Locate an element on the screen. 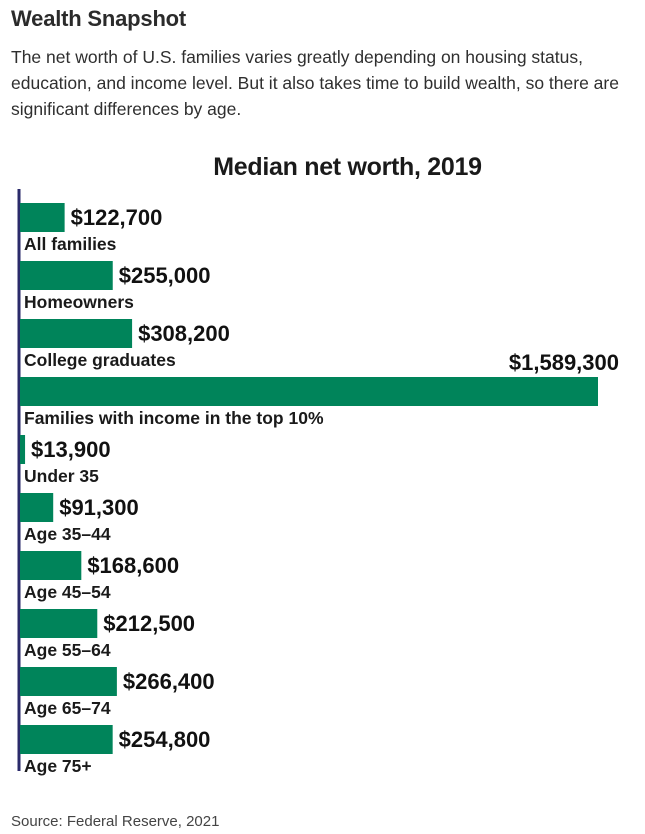 The width and height of the screenshot is (645, 834). value-label-age-35-44: $91,300 is located at coordinates (99, 507).